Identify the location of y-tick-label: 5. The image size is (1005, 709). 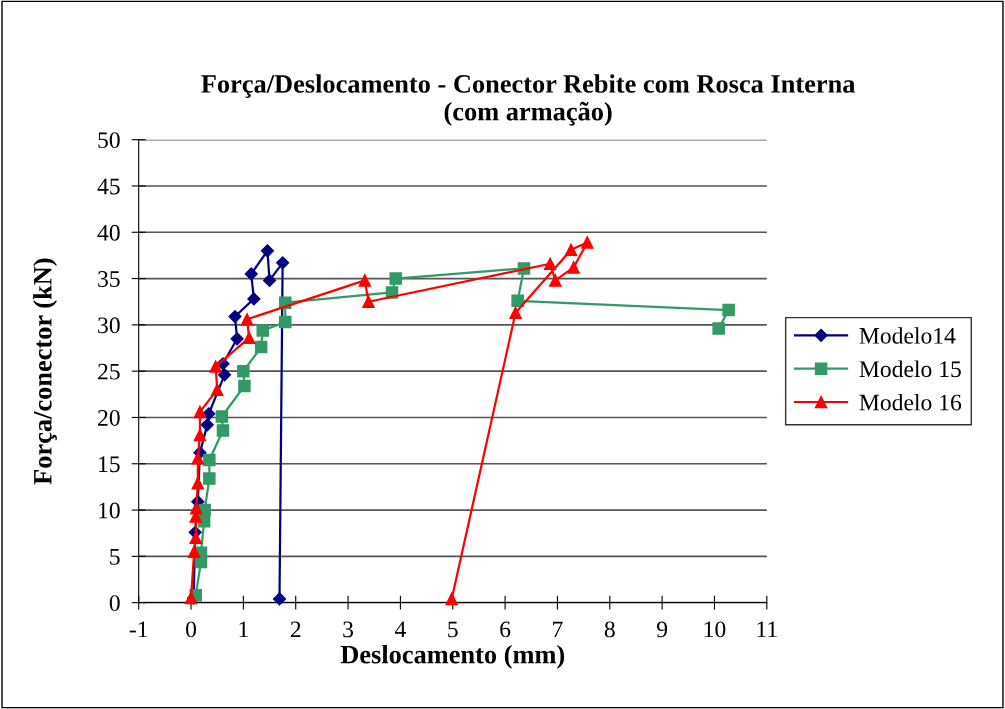
(115, 557).